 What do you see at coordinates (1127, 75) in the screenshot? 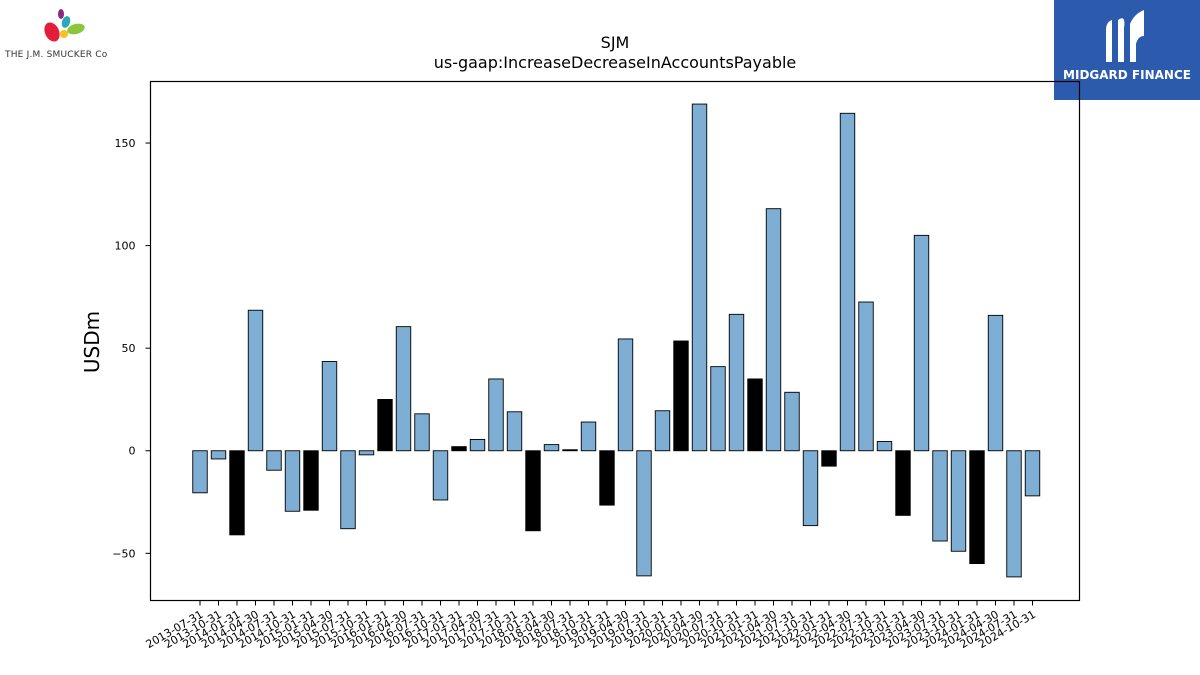
I see `midgard-logo-text: MIDGARD FINANCE` at bounding box center [1127, 75].